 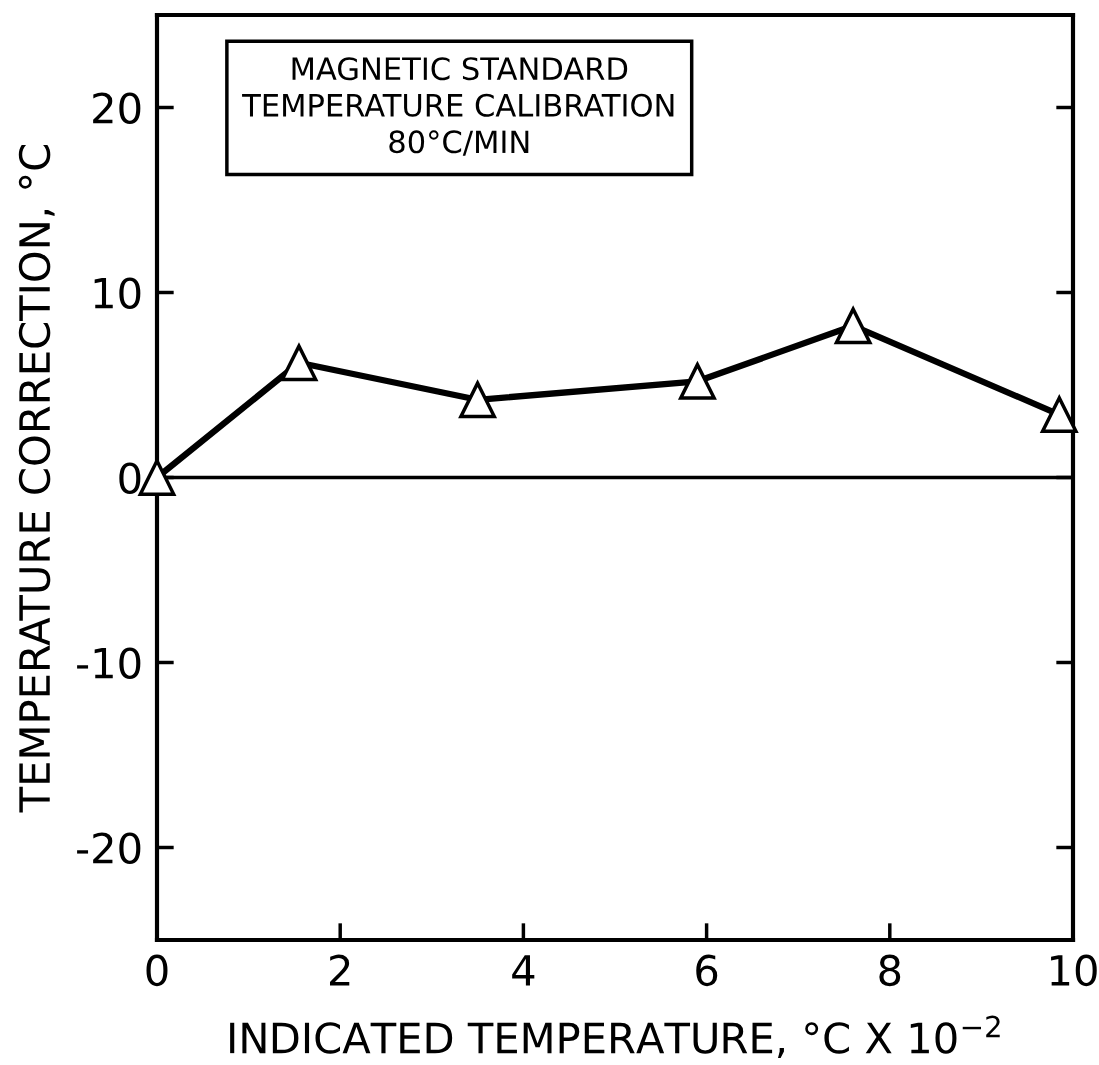 What do you see at coordinates (109, 663) in the screenshot?
I see `y-tick-label: -10` at bounding box center [109, 663].